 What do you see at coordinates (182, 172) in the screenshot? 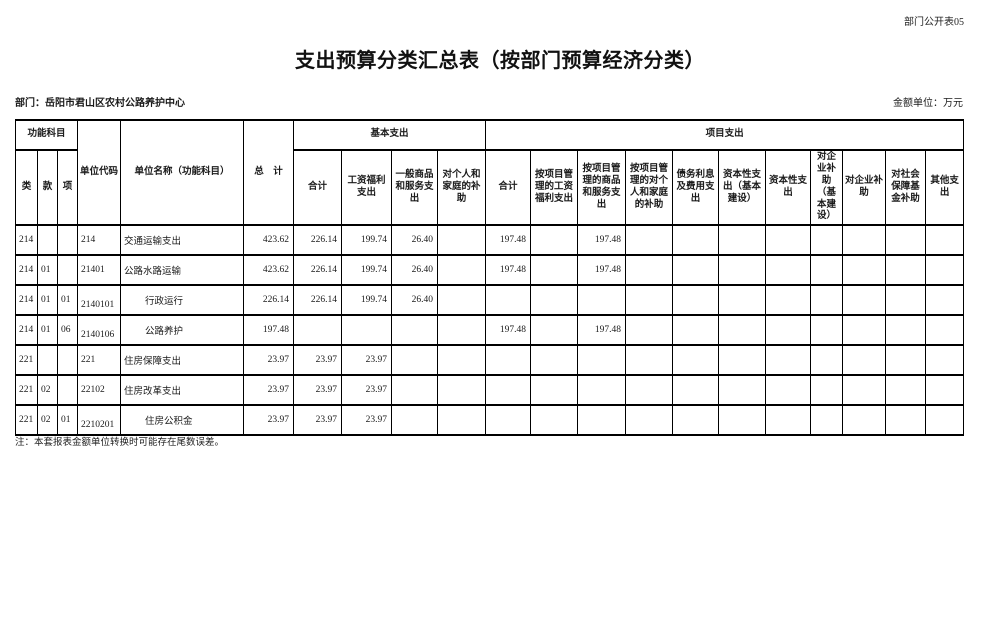
I see `header-unit-name: 单位名称（功能科目）` at bounding box center [182, 172].